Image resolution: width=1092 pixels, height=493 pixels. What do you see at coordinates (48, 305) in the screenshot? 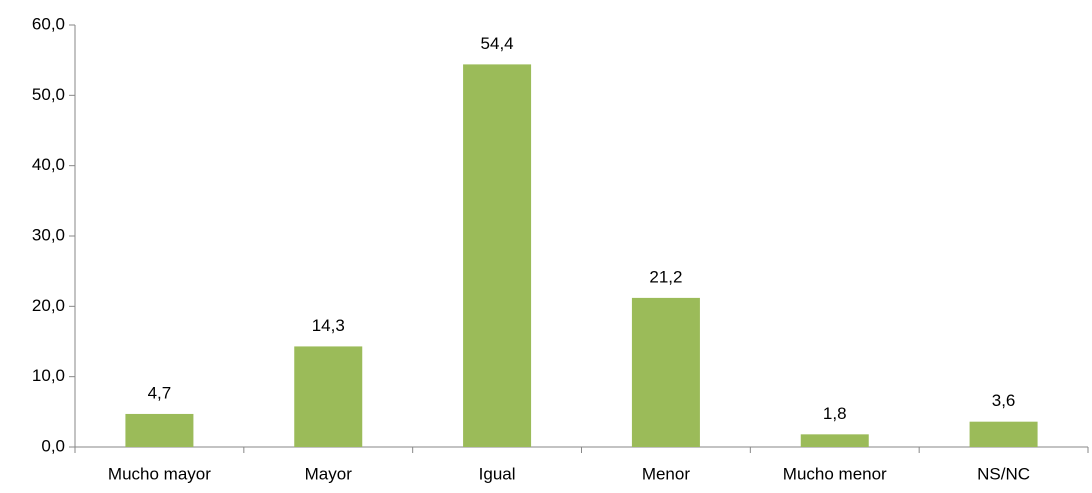
I see `y-tick-label: 20,0` at bounding box center [48, 305].